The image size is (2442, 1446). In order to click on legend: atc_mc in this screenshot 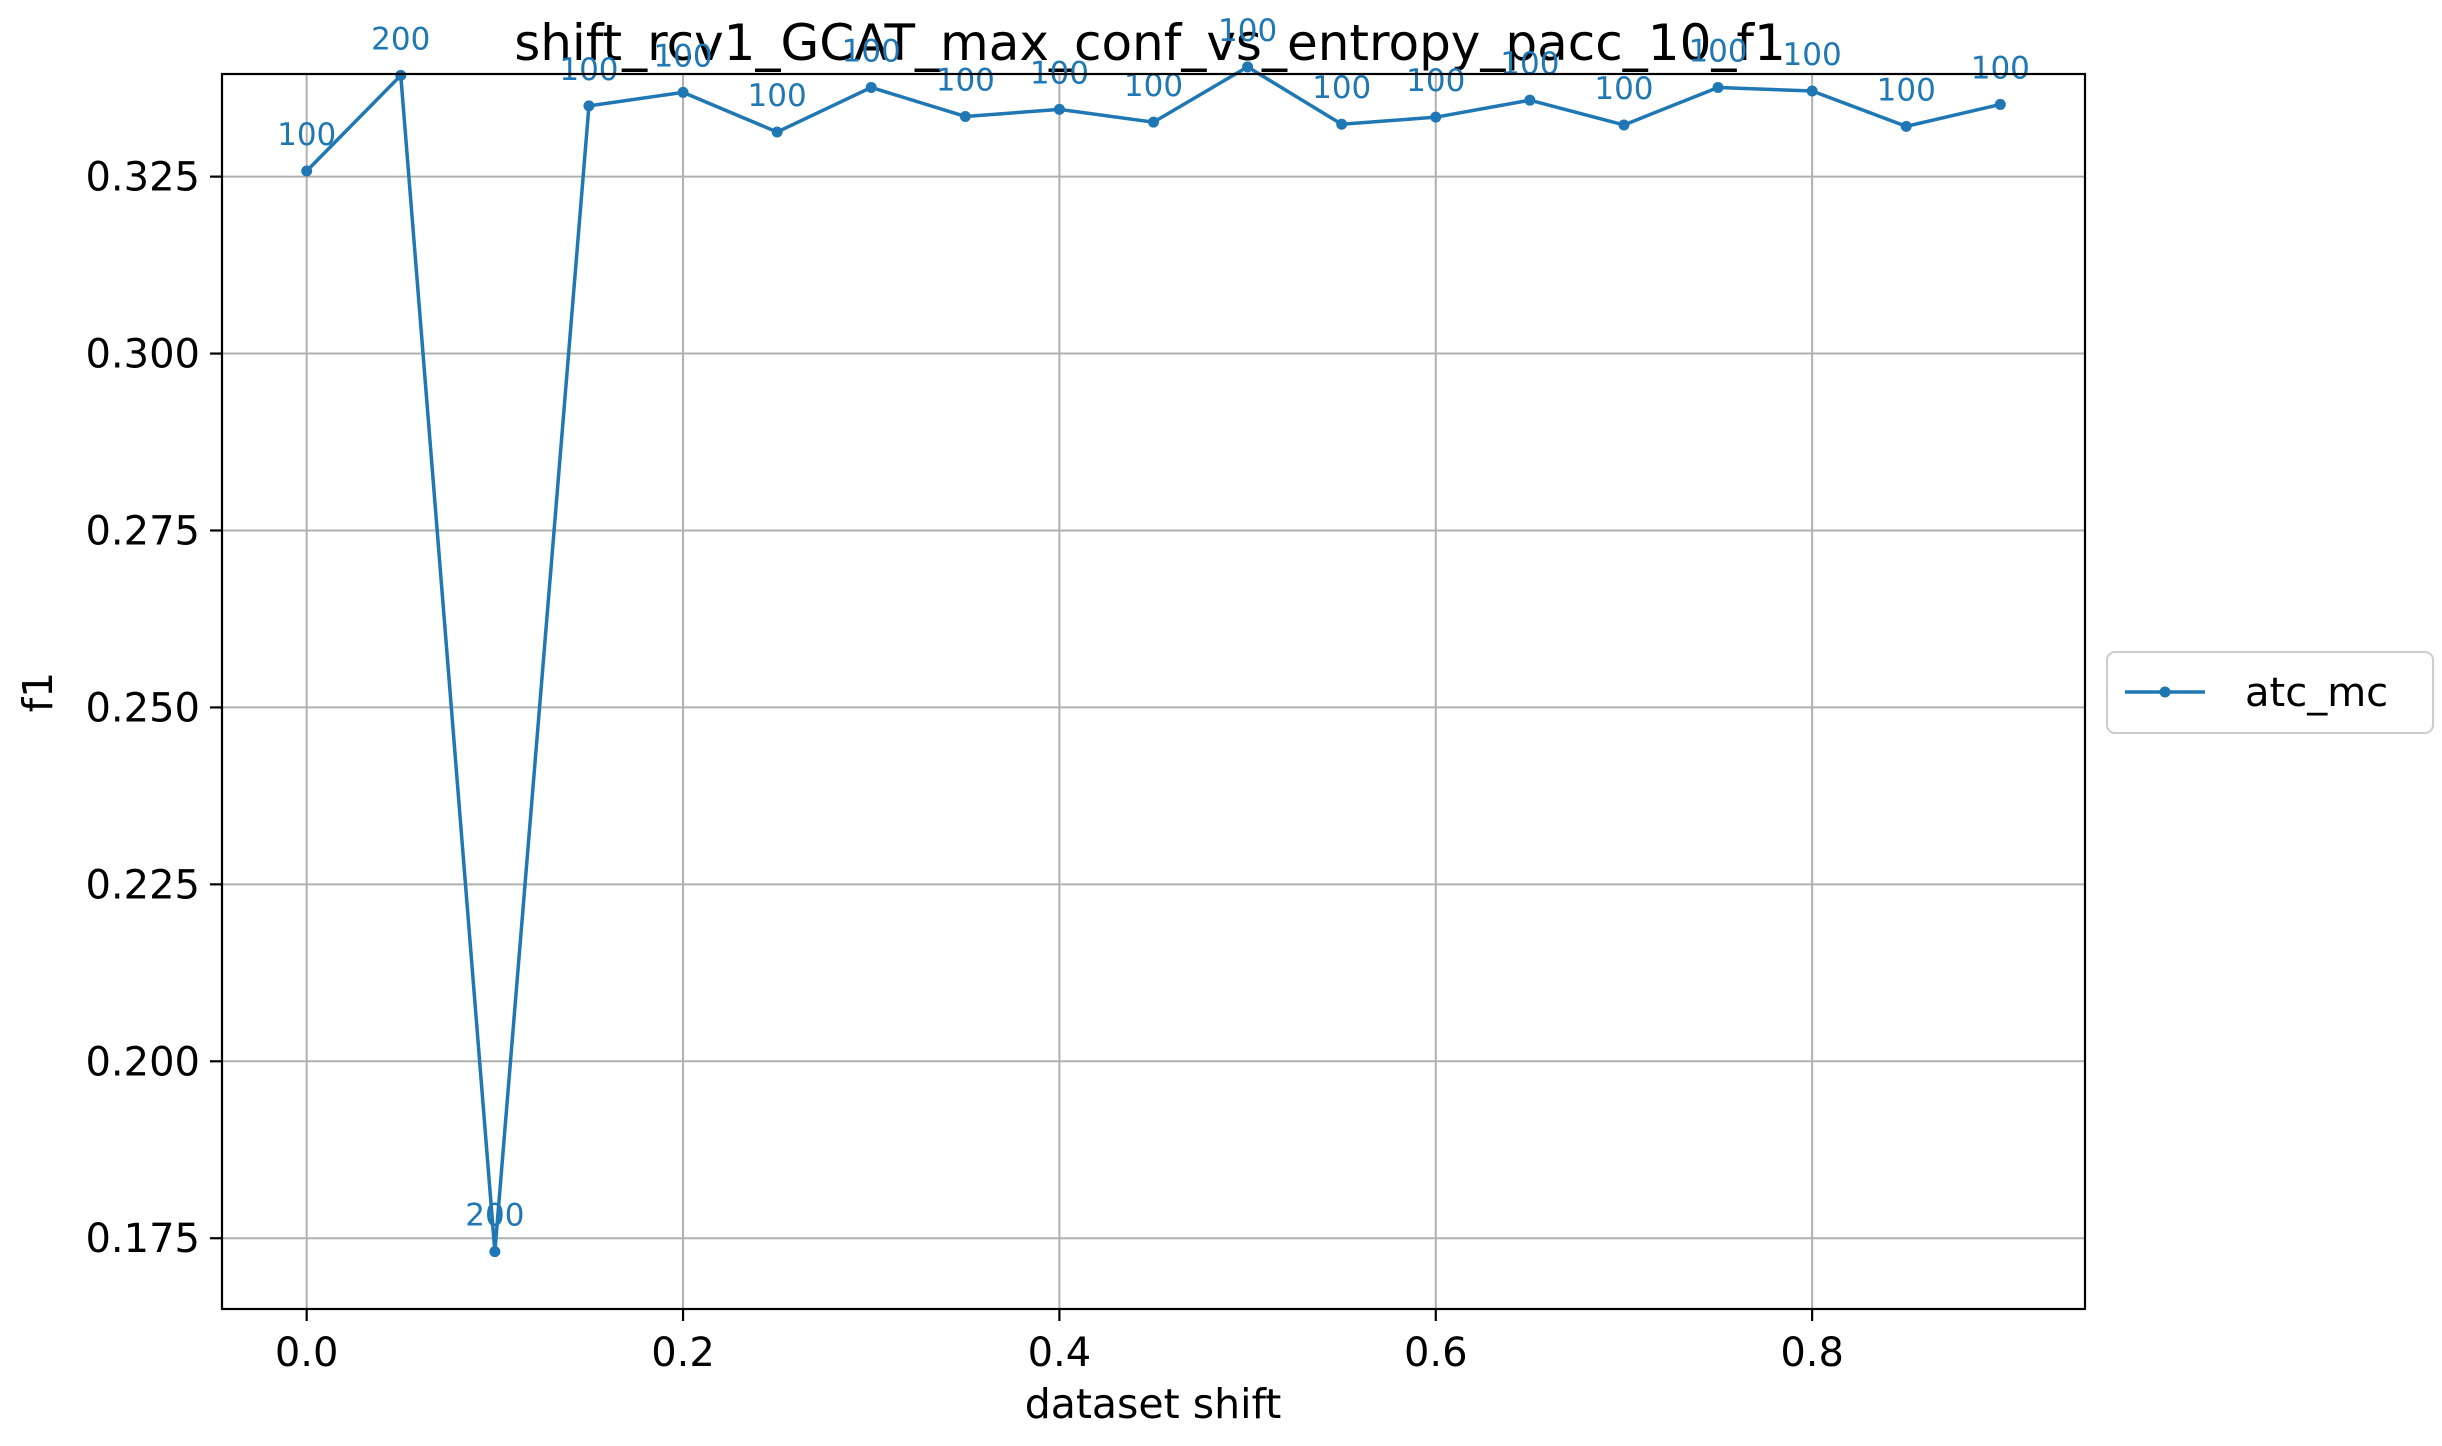, I will do `click(2270, 692)`.